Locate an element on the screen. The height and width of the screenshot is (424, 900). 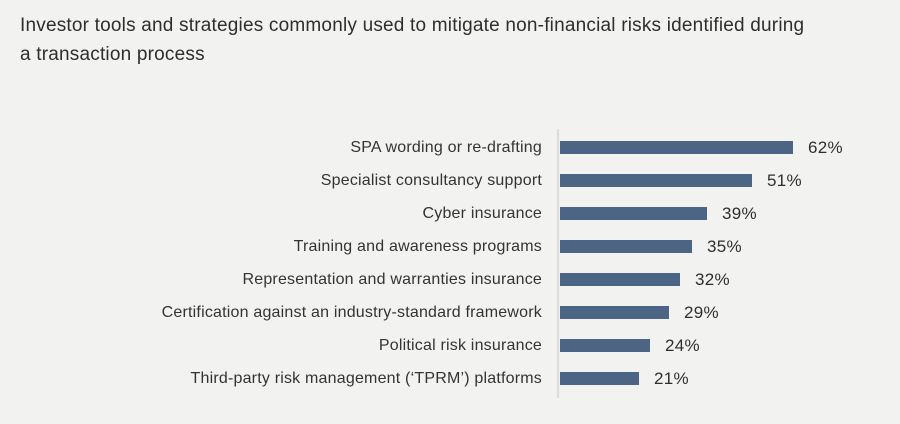
bar-track: 51% is located at coordinates (721, 181).